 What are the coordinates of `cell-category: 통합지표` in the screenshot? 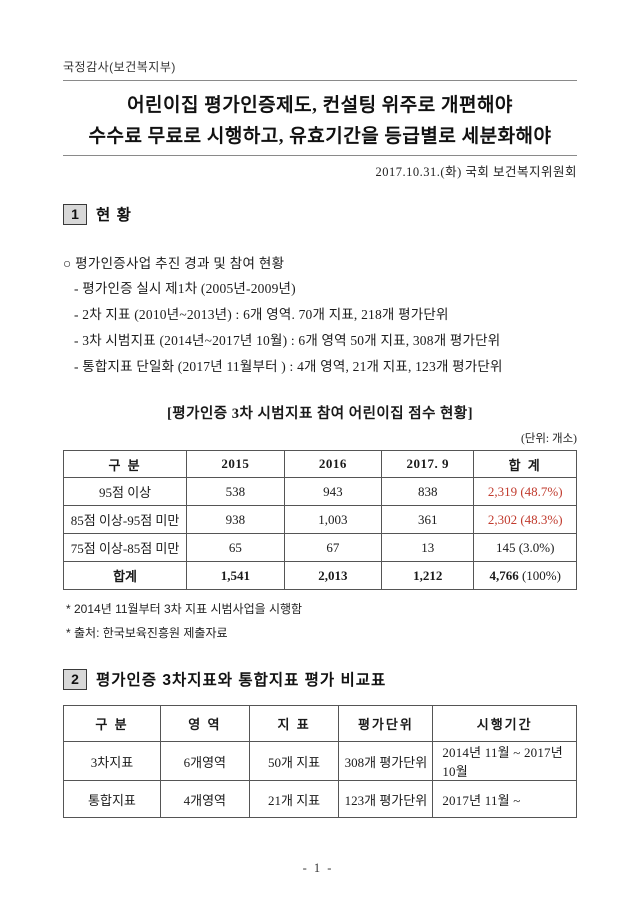 It's located at (112, 799).